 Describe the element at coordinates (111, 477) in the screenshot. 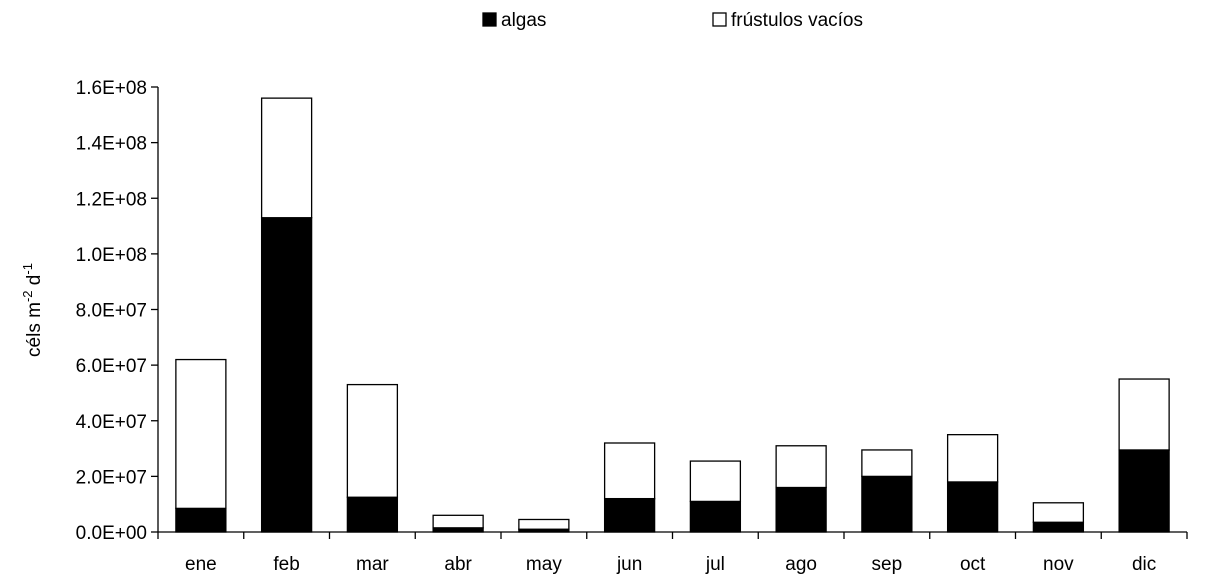

I see `y-tick-label: 2.0E+07` at that location.